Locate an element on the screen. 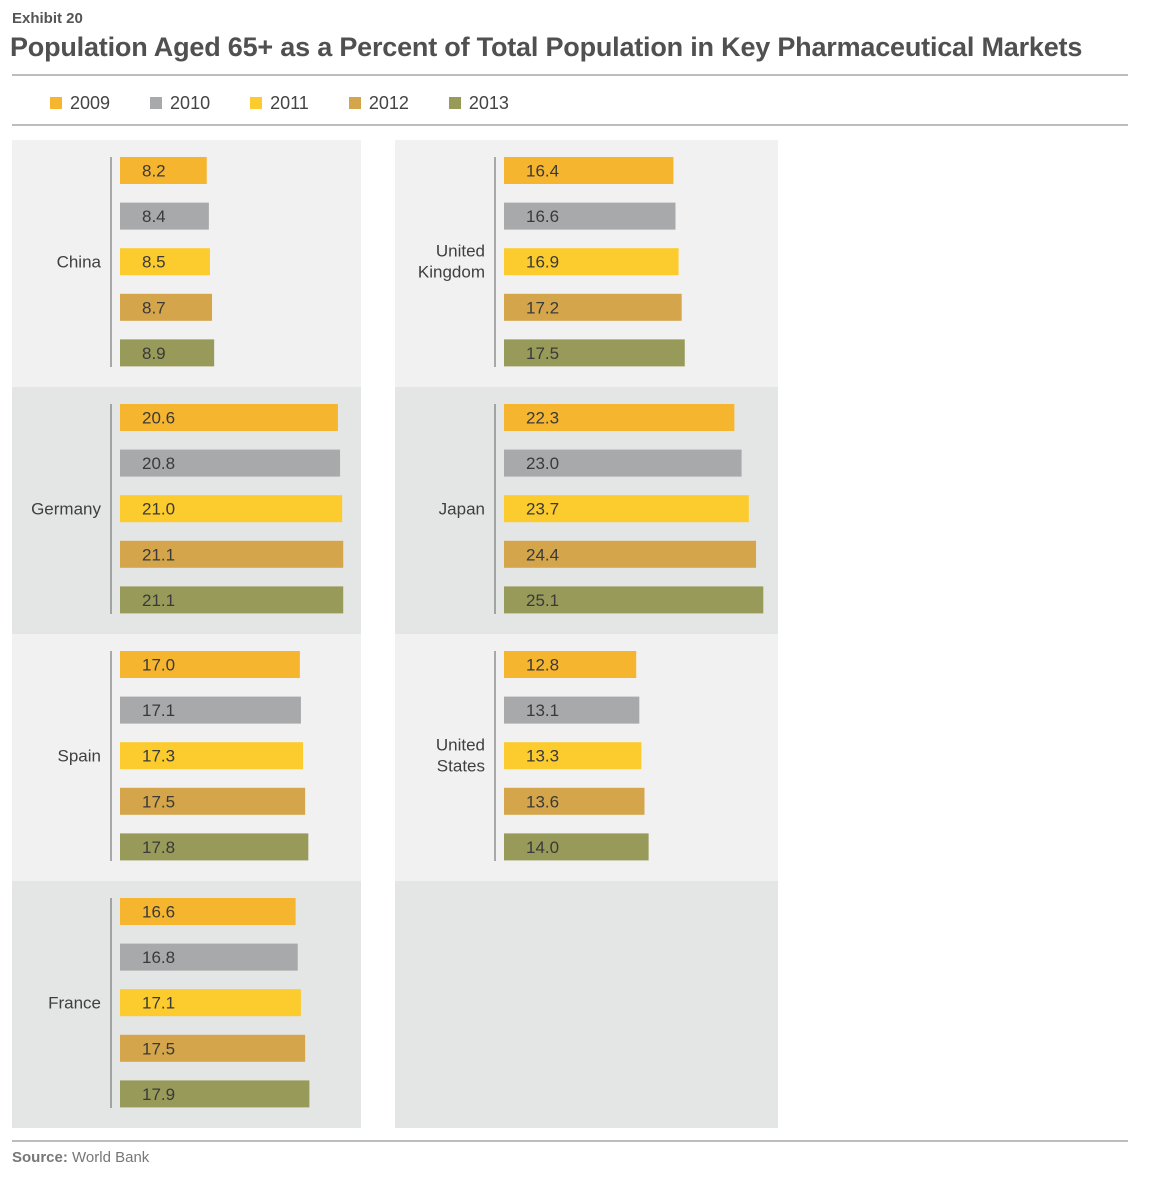 The image size is (1150, 1186). bar-value-label: 13.1 is located at coordinates (542, 710).